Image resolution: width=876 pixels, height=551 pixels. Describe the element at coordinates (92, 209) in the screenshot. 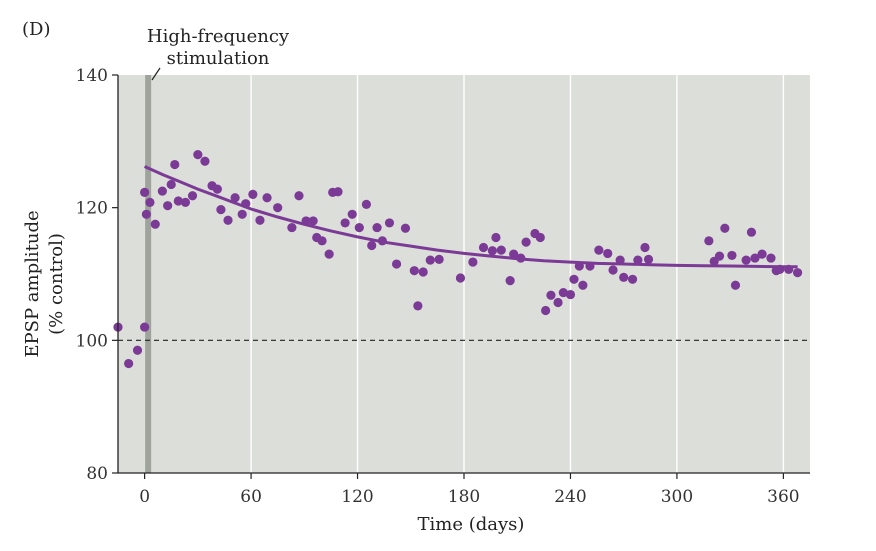

I see `y-tick-label-120: 120` at that location.